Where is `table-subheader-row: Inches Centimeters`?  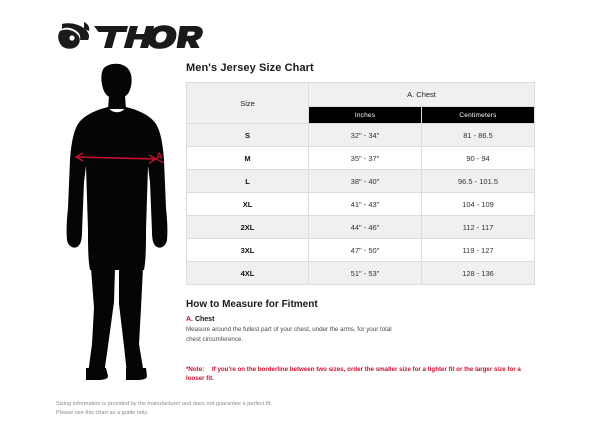
table-subheader-row: Inches Centimeters is located at coordinates (361, 115).